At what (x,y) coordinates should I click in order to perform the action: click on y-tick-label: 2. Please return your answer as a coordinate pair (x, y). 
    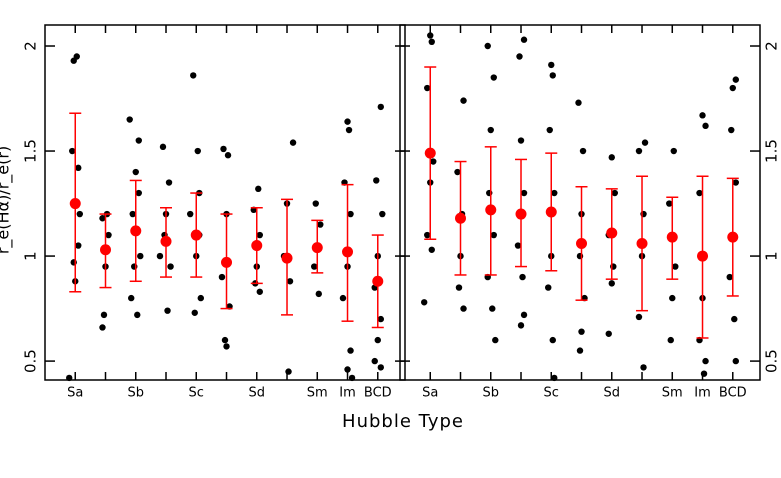
    Looking at the image, I should click on (772, 46).